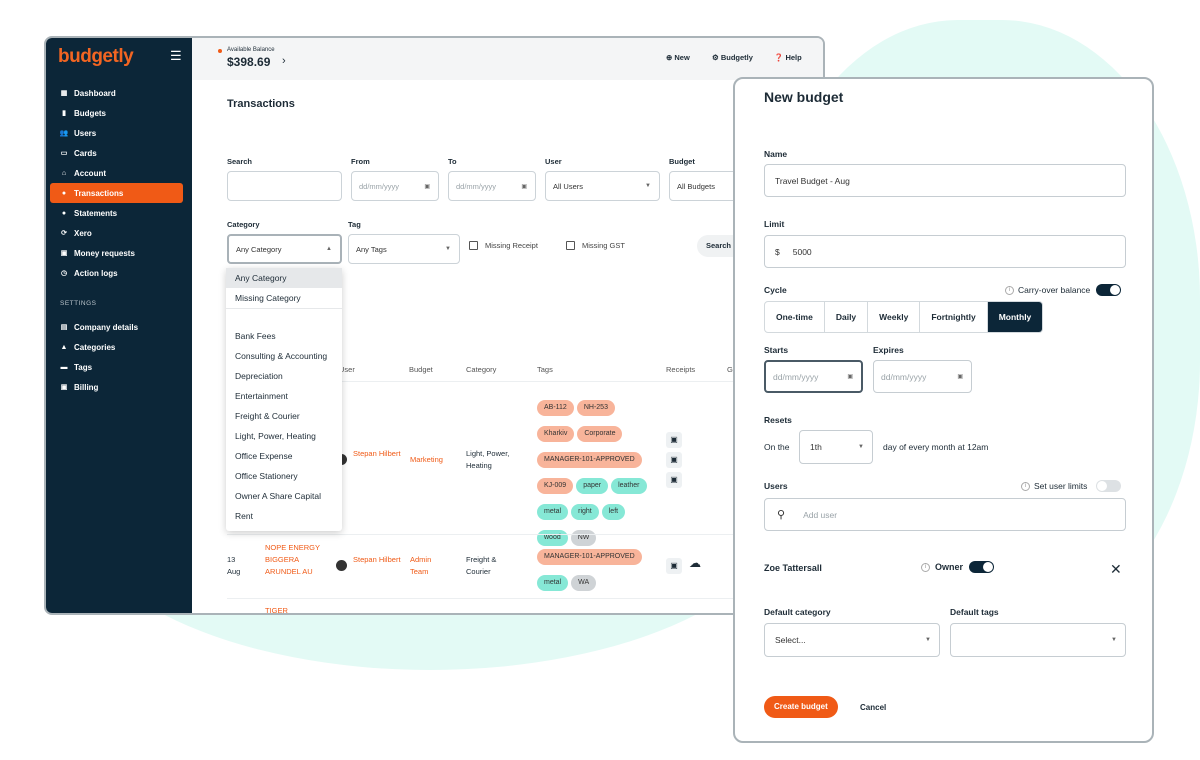 The width and height of the screenshot is (1200, 760). Describe the element at coordinates (116, 93) in the screenshot. I see `sidebar-item-dashboard: ▦ Dashboard` at that location.